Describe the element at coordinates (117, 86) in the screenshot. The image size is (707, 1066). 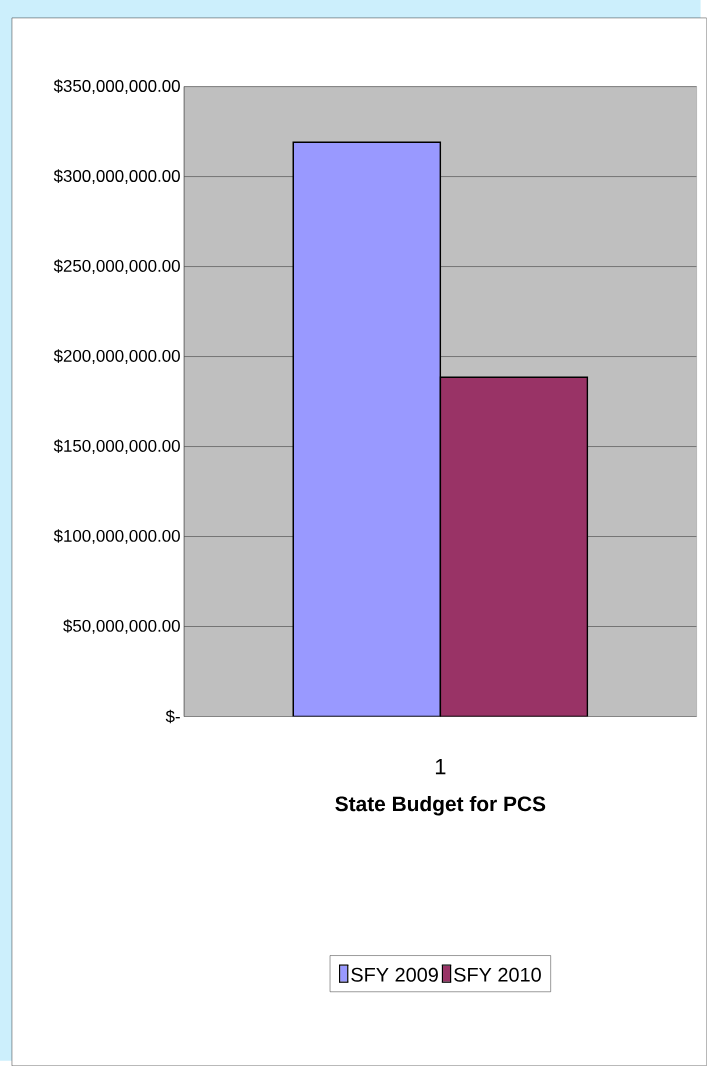
I see `y-tick-label: $350,000,000.00` at that location.